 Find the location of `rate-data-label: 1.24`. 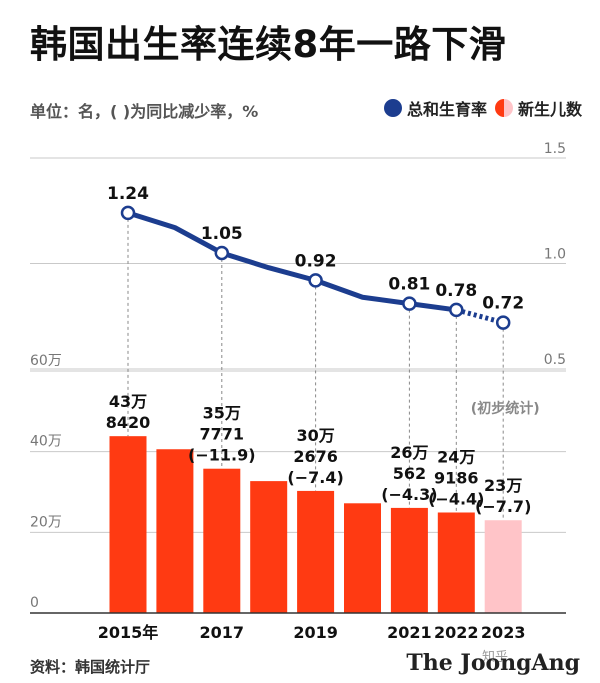

rate-data-label: 1.24 is located at coordinates (128, 194).